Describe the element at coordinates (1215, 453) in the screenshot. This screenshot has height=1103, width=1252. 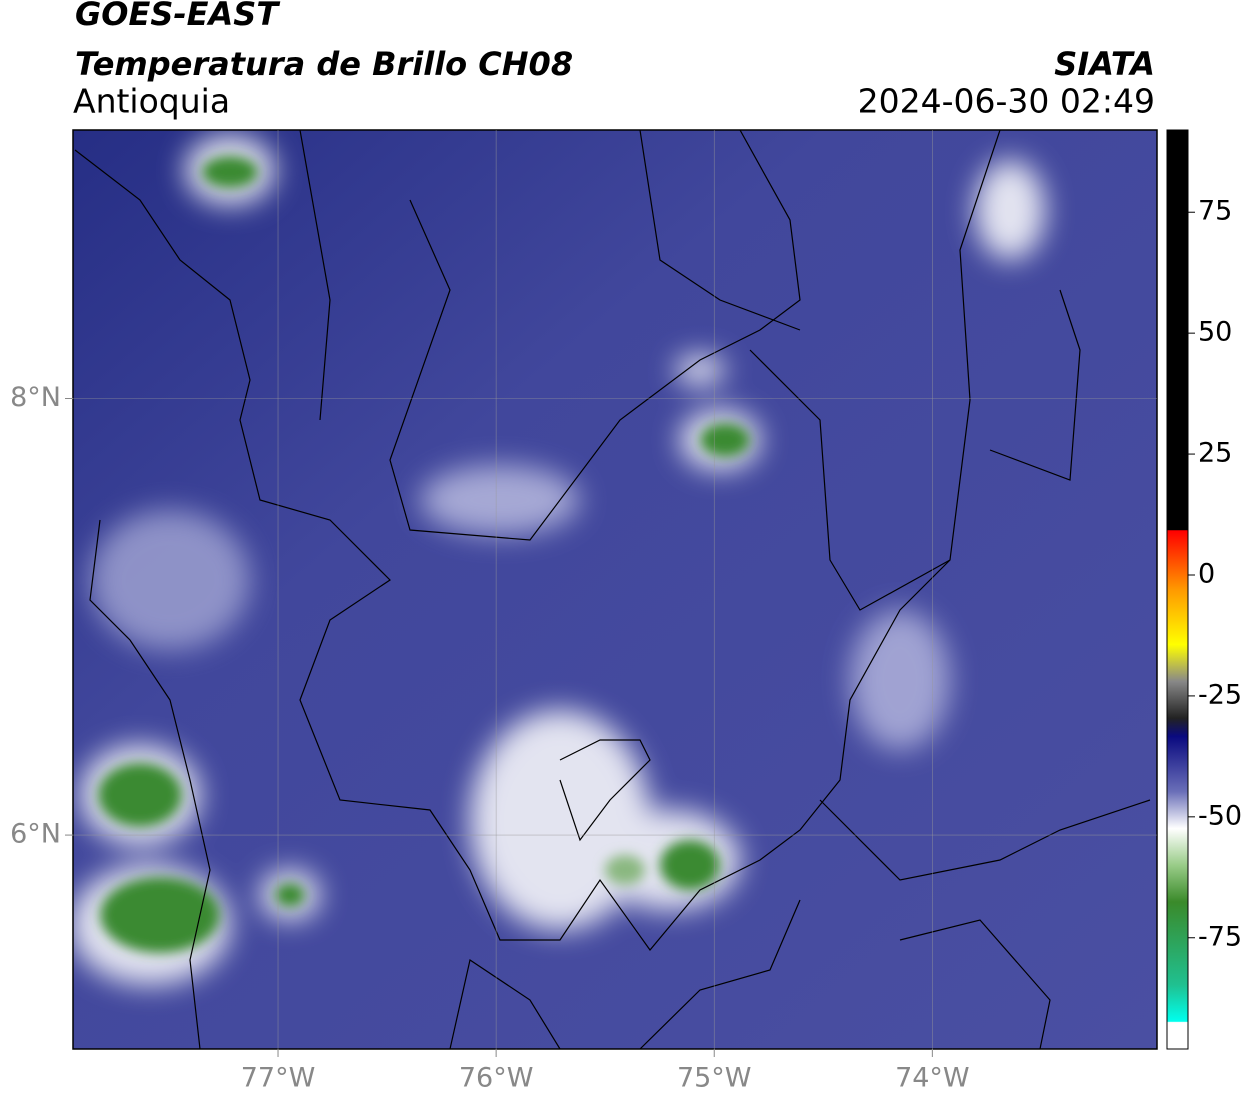
I see `colorbar-tick-label: 25` at that location.